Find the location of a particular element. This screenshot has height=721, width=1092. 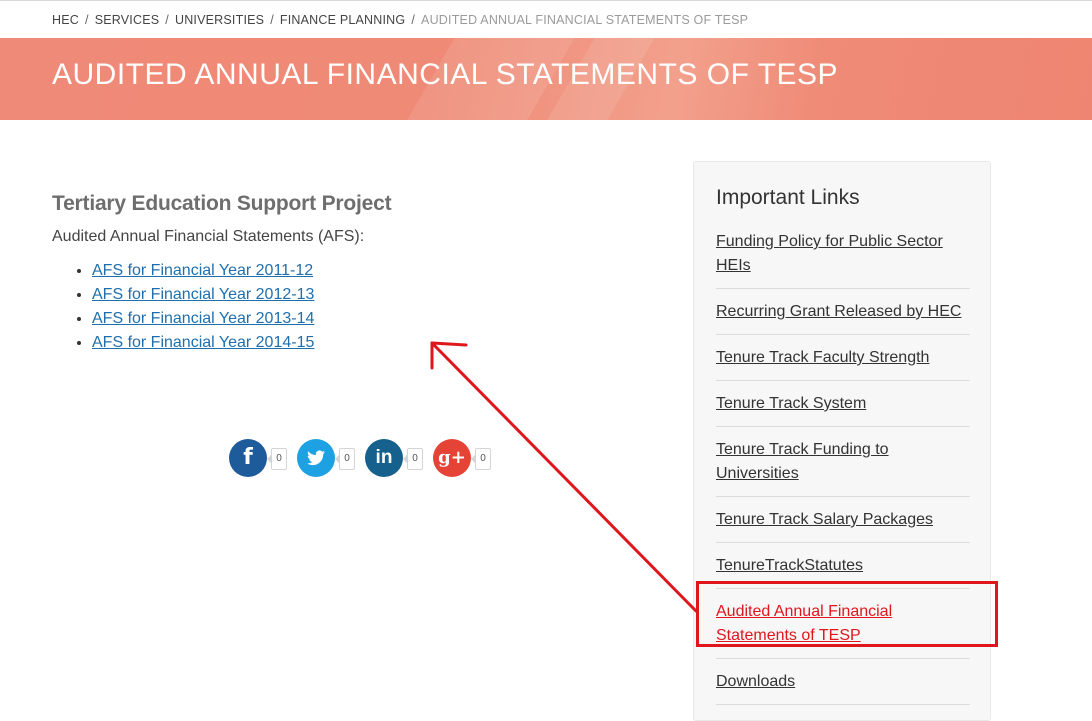

list-item: AFS for Financial Year 2011-12 is located at coordinates (372, 271).